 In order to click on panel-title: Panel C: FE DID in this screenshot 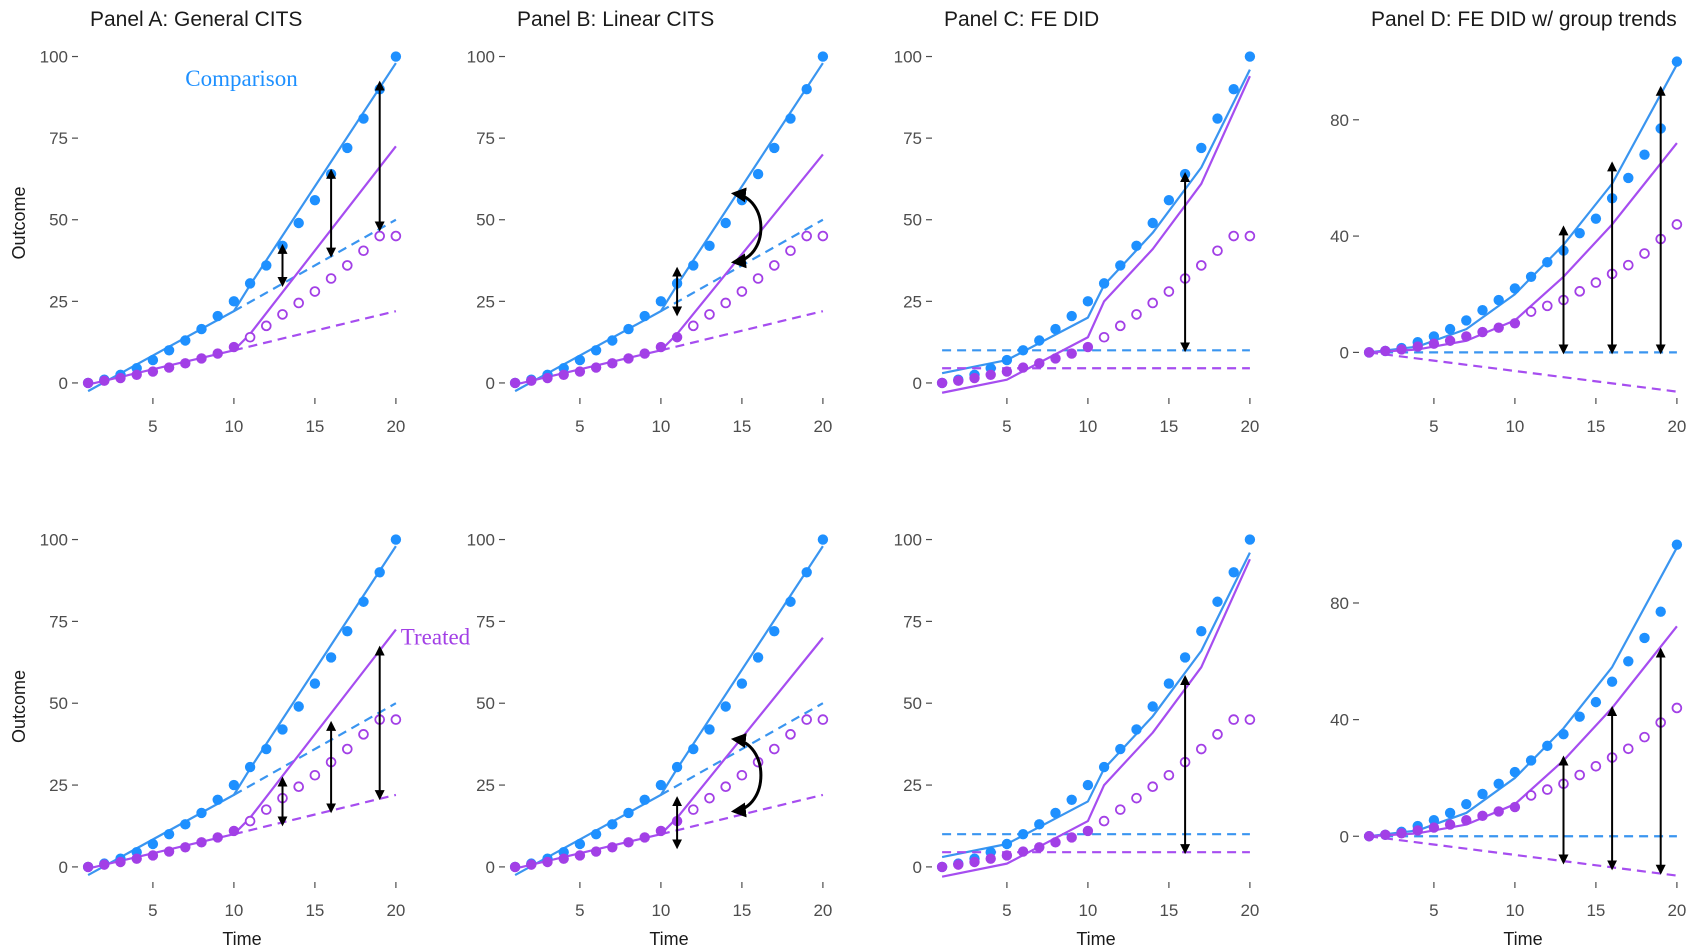, I will do `click(1021, 19)`.